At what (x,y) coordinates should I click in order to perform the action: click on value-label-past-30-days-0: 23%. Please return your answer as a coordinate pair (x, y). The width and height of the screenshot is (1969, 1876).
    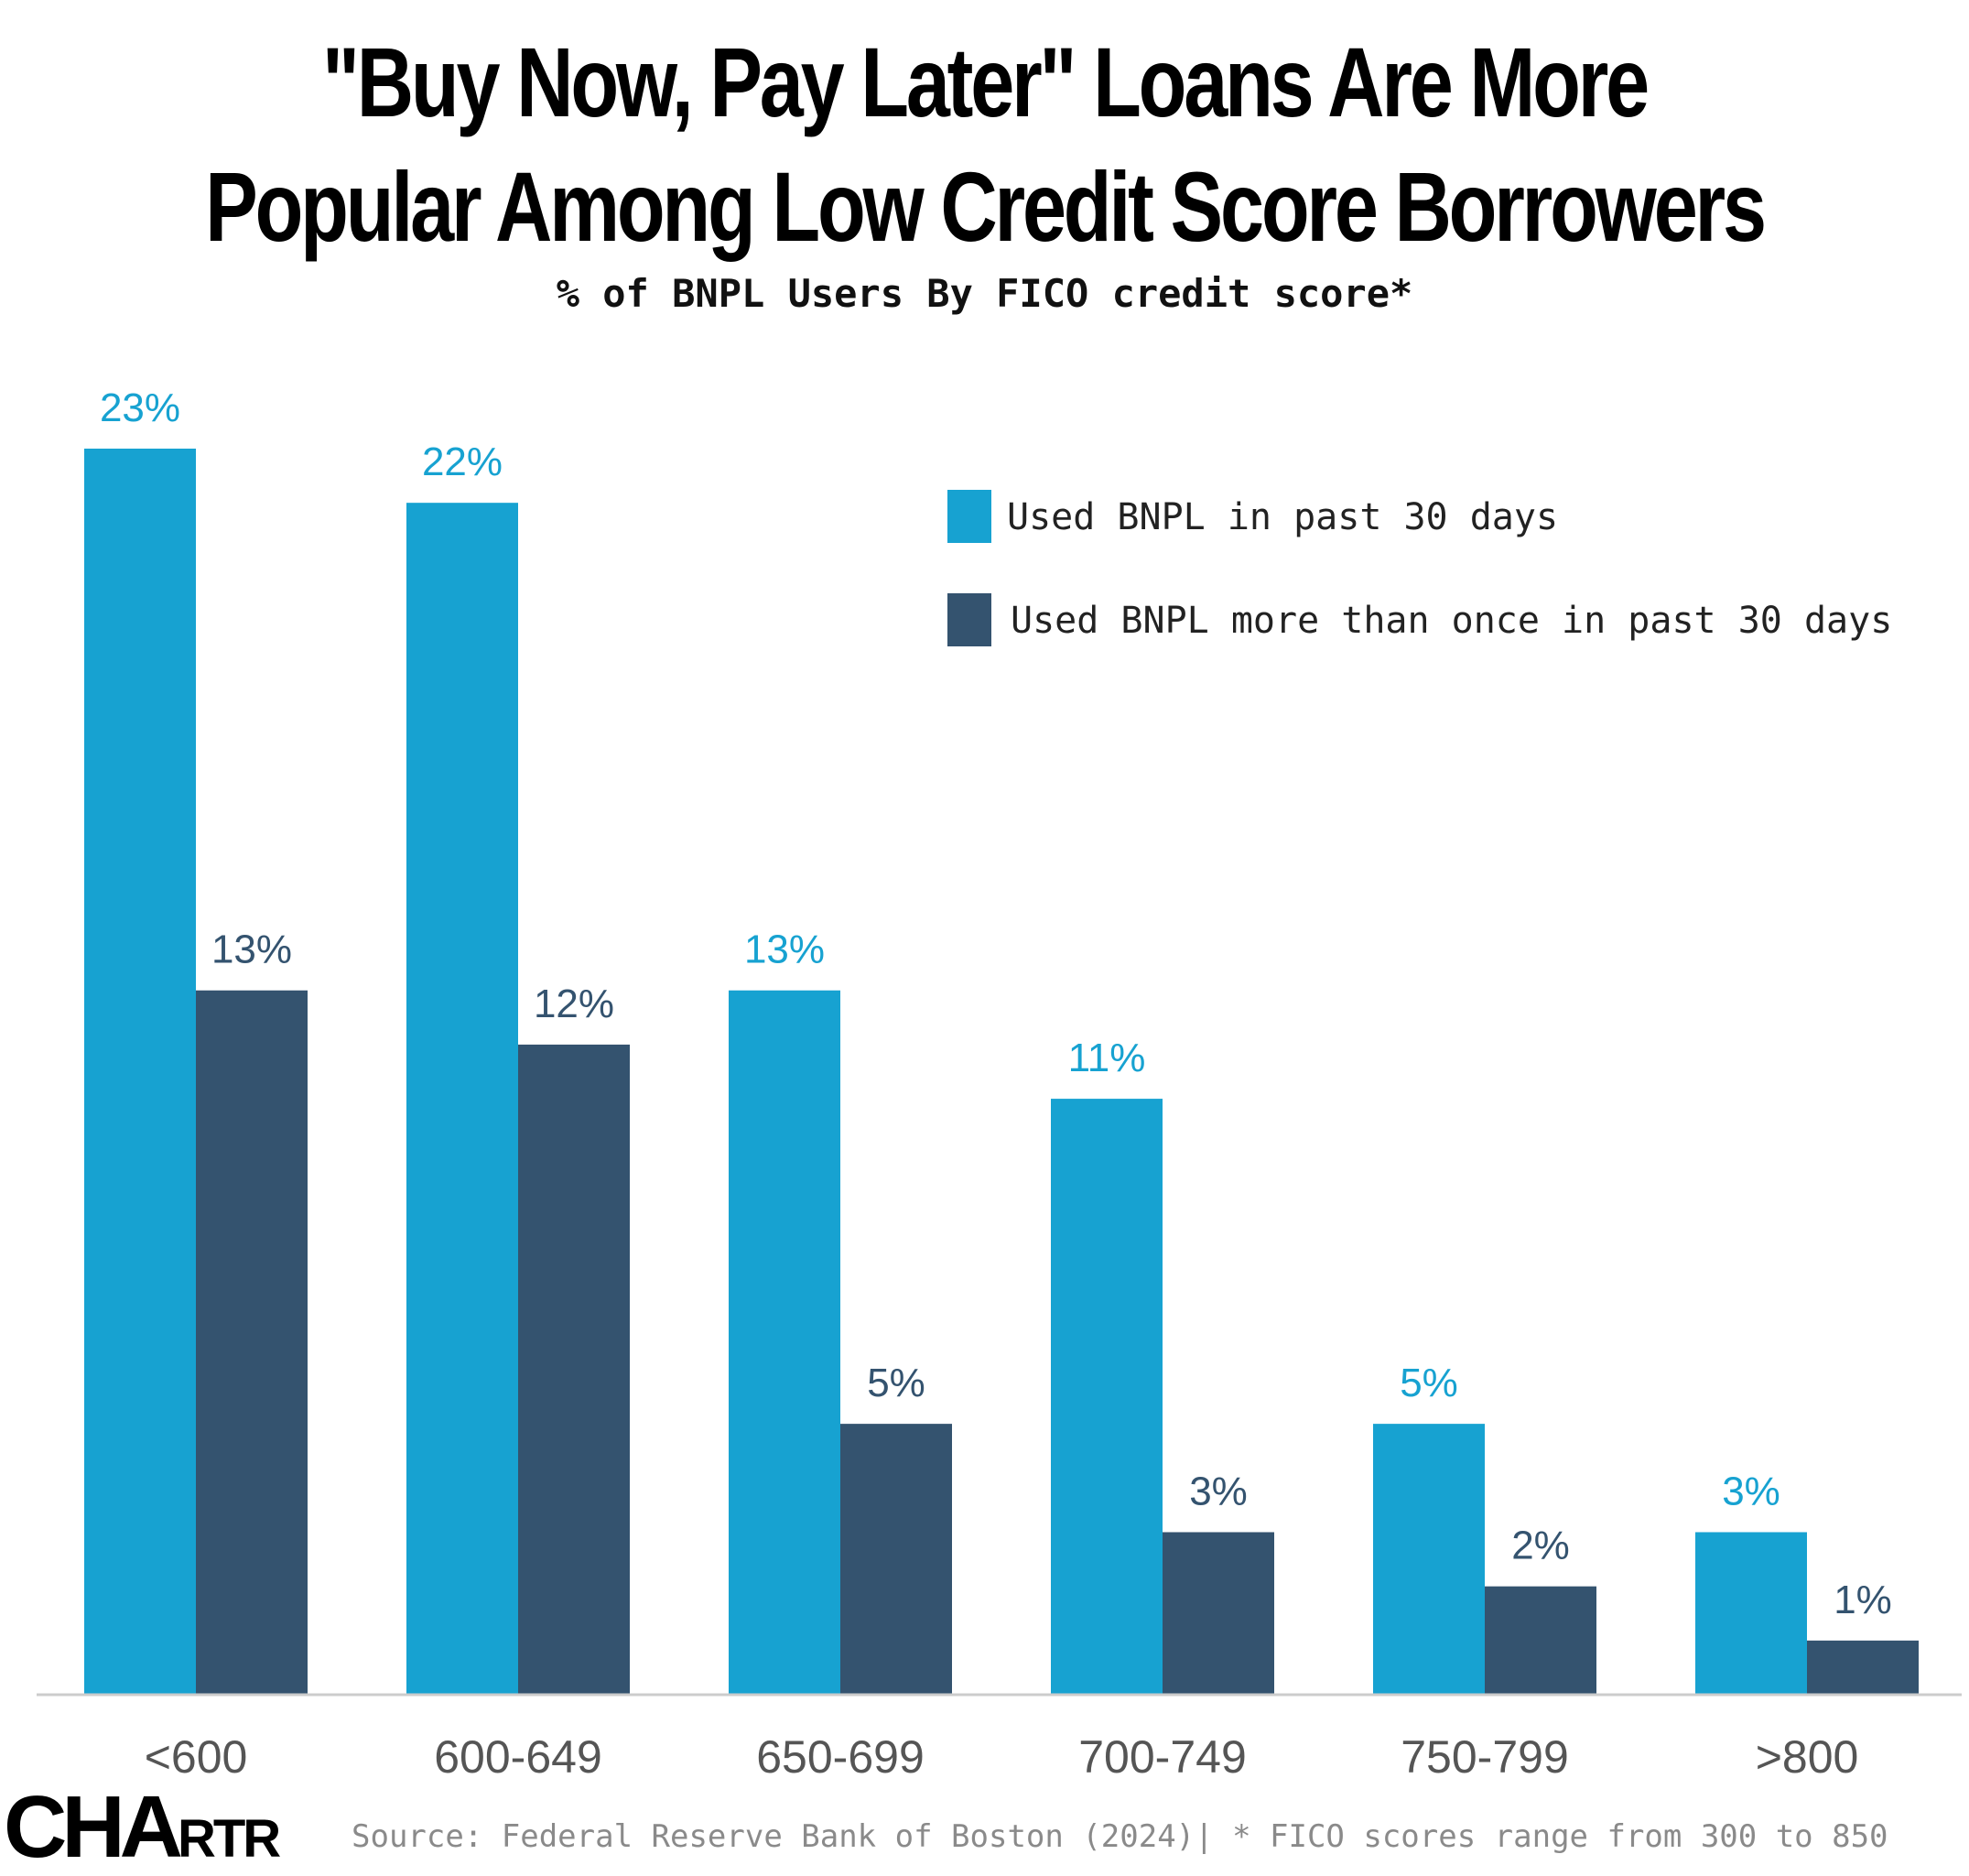
    Looking at the image, I should click on (140, 407).